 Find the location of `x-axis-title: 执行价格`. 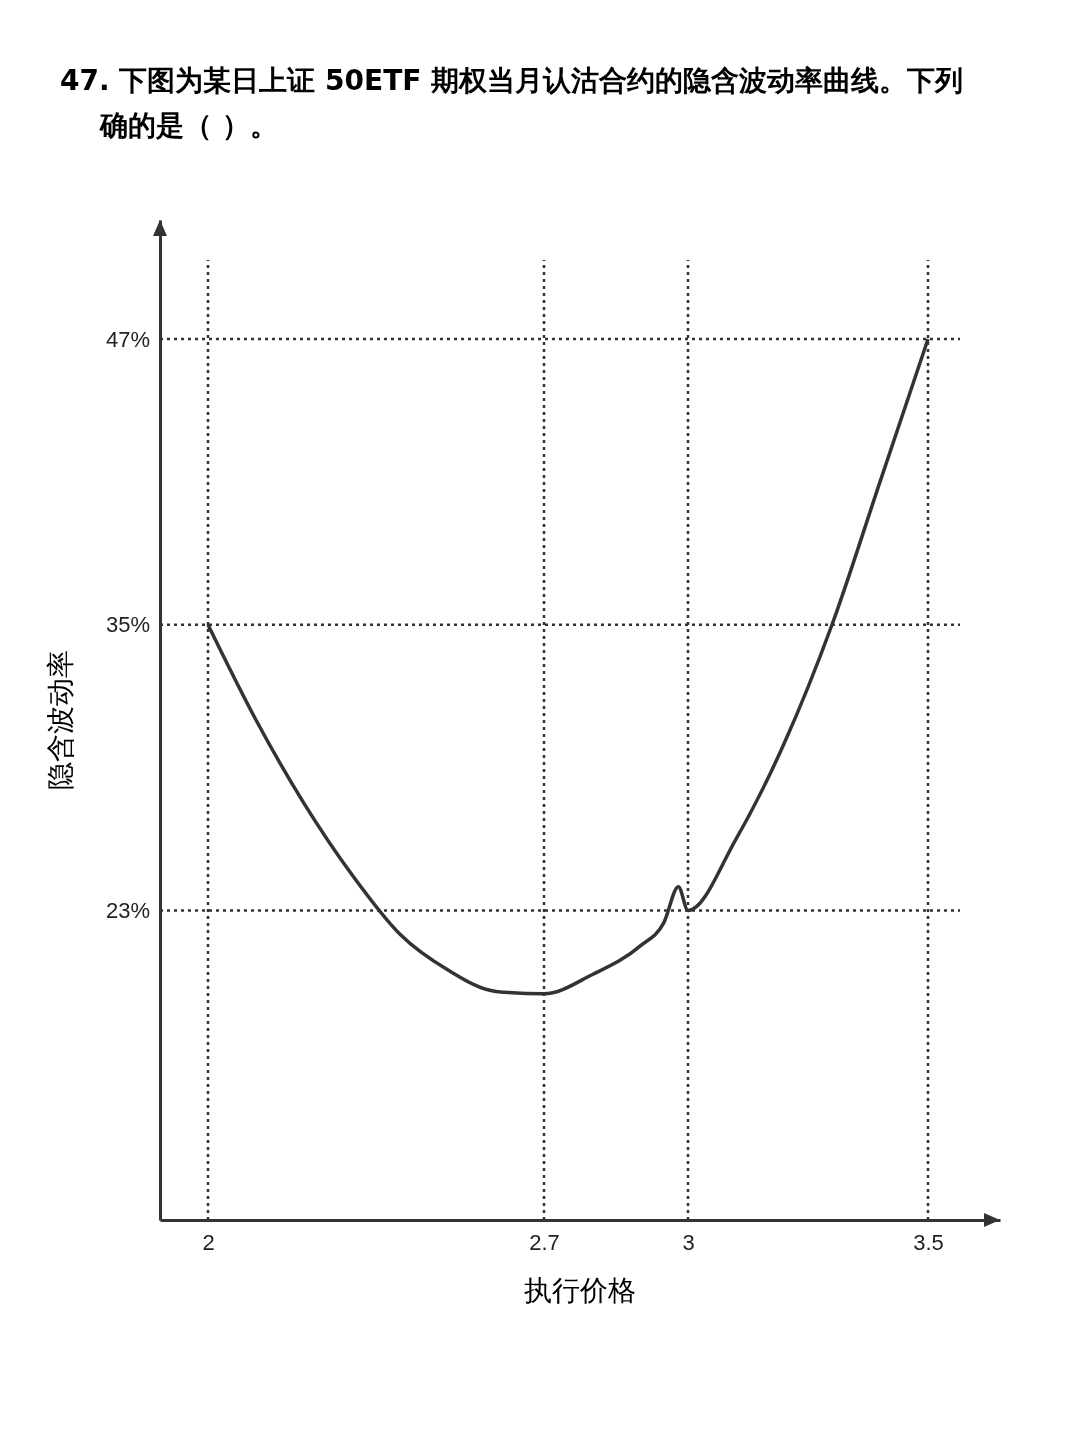

x-axis-title: 执行价格 is located at coordinates (580, 1290).